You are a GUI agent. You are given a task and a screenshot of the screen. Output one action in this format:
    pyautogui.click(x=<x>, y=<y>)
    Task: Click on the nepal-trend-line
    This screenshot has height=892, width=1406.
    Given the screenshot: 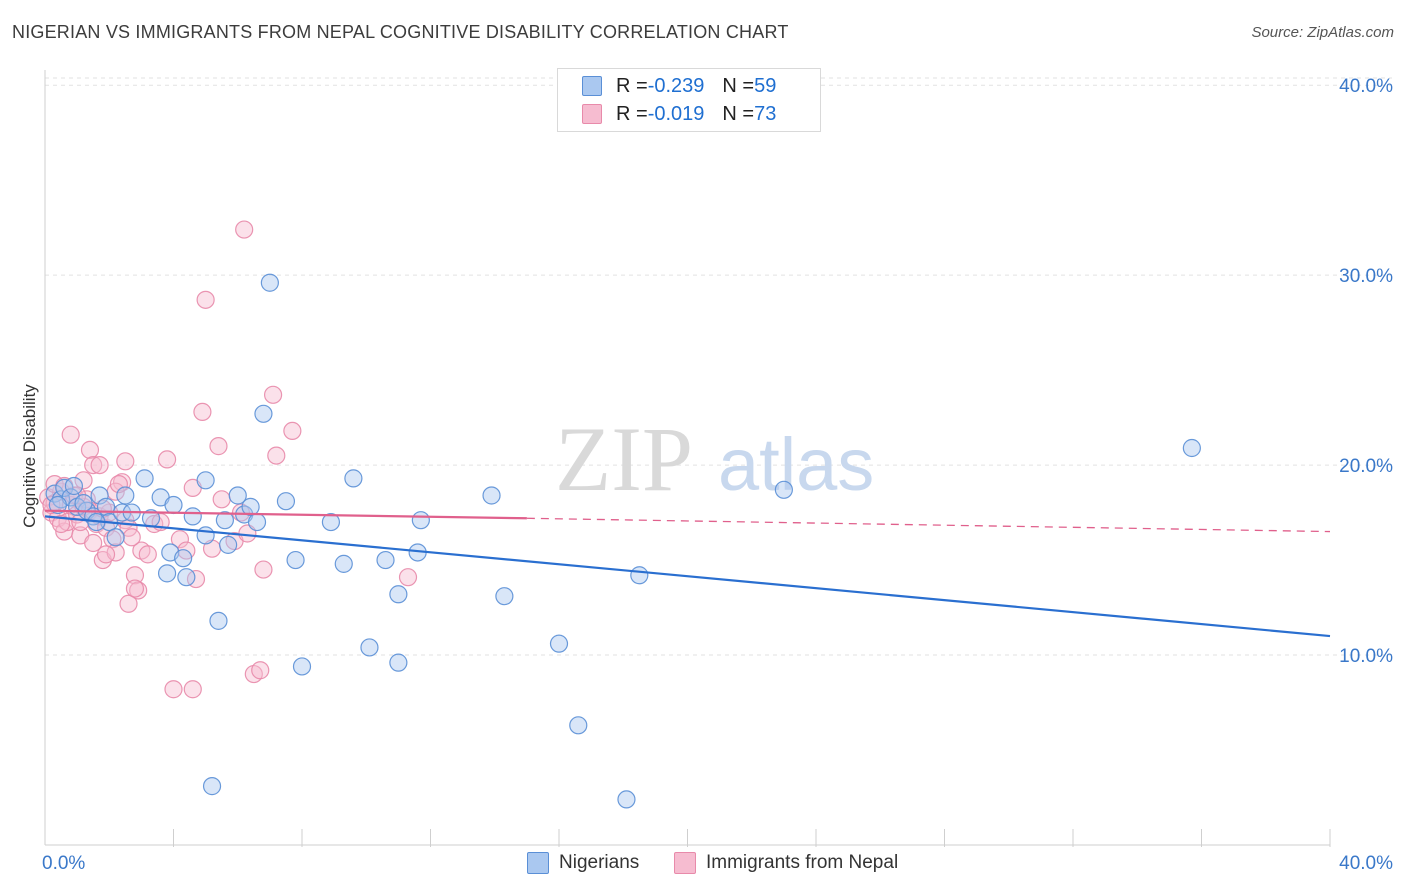 What is the action you would take?
    pyautogui.click(x=285, y=514)
    